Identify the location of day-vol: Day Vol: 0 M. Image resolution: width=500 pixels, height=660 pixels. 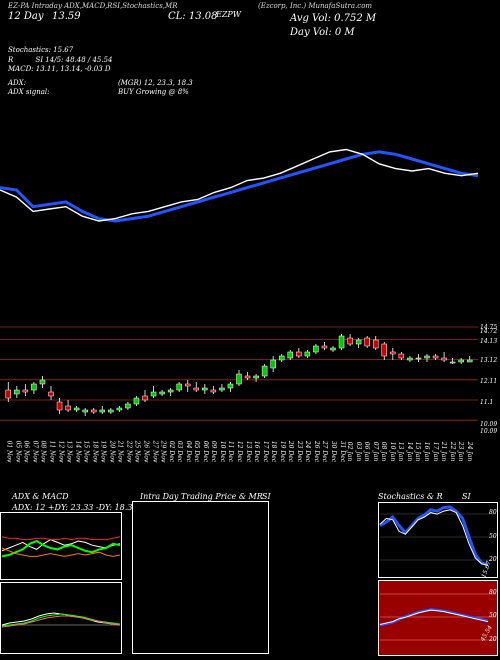
(322, 32).